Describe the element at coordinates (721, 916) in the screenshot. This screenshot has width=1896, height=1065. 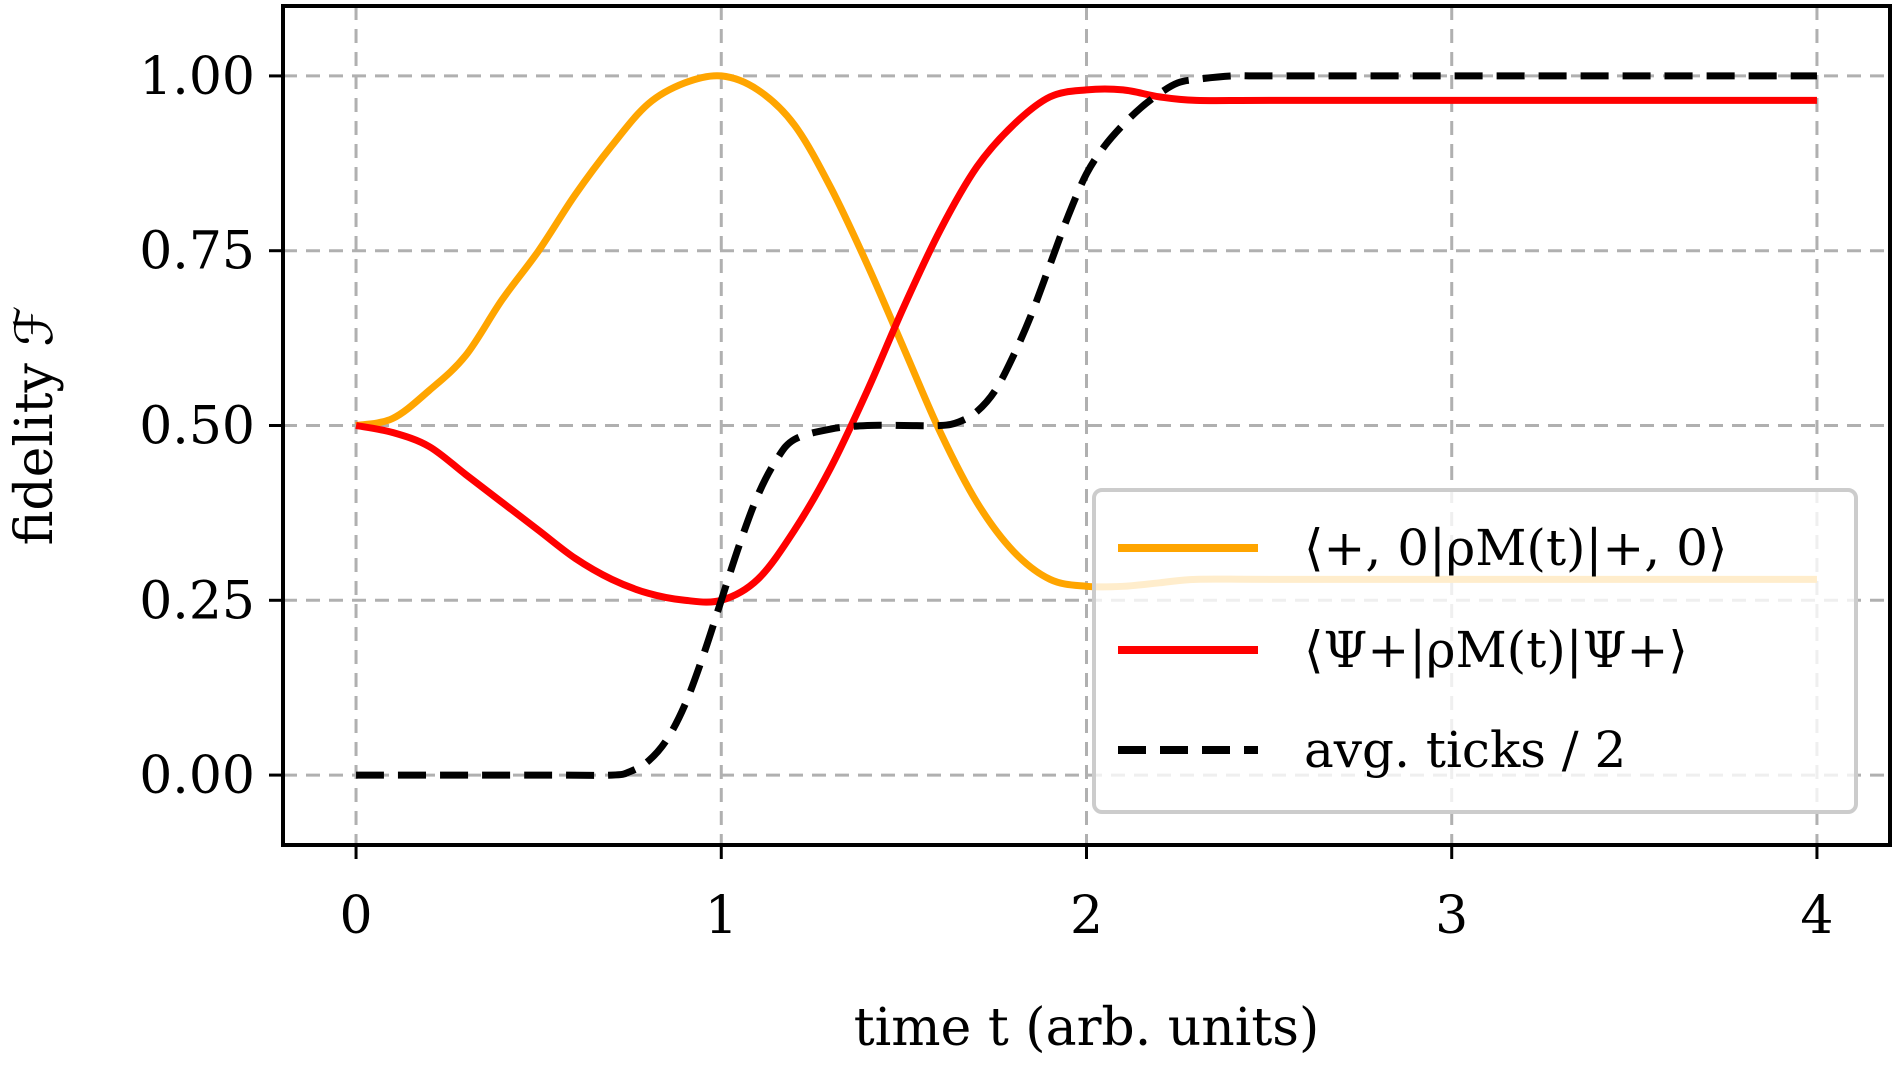
I see `x-tick-label: 1` at that location.